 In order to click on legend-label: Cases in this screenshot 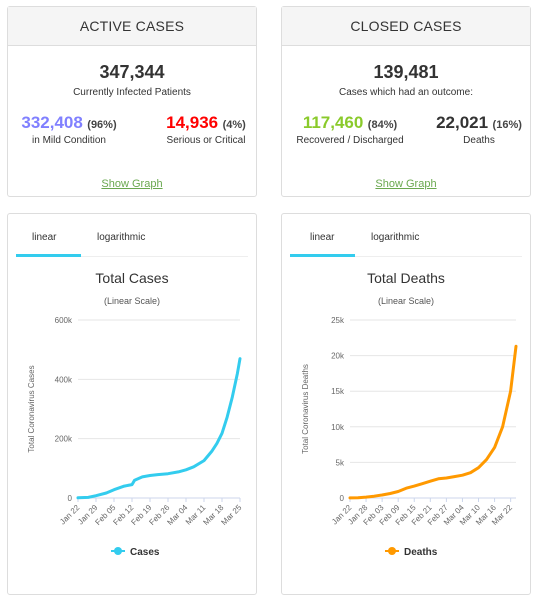, I will do `click(145, 552)`.